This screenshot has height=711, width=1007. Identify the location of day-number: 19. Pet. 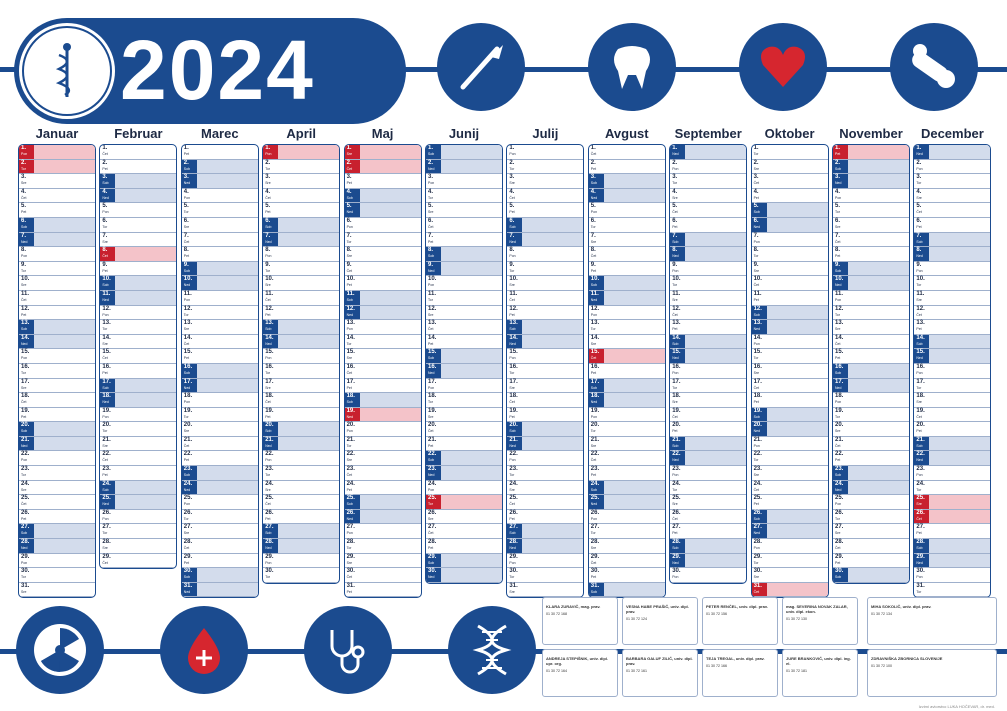
(513, 413).